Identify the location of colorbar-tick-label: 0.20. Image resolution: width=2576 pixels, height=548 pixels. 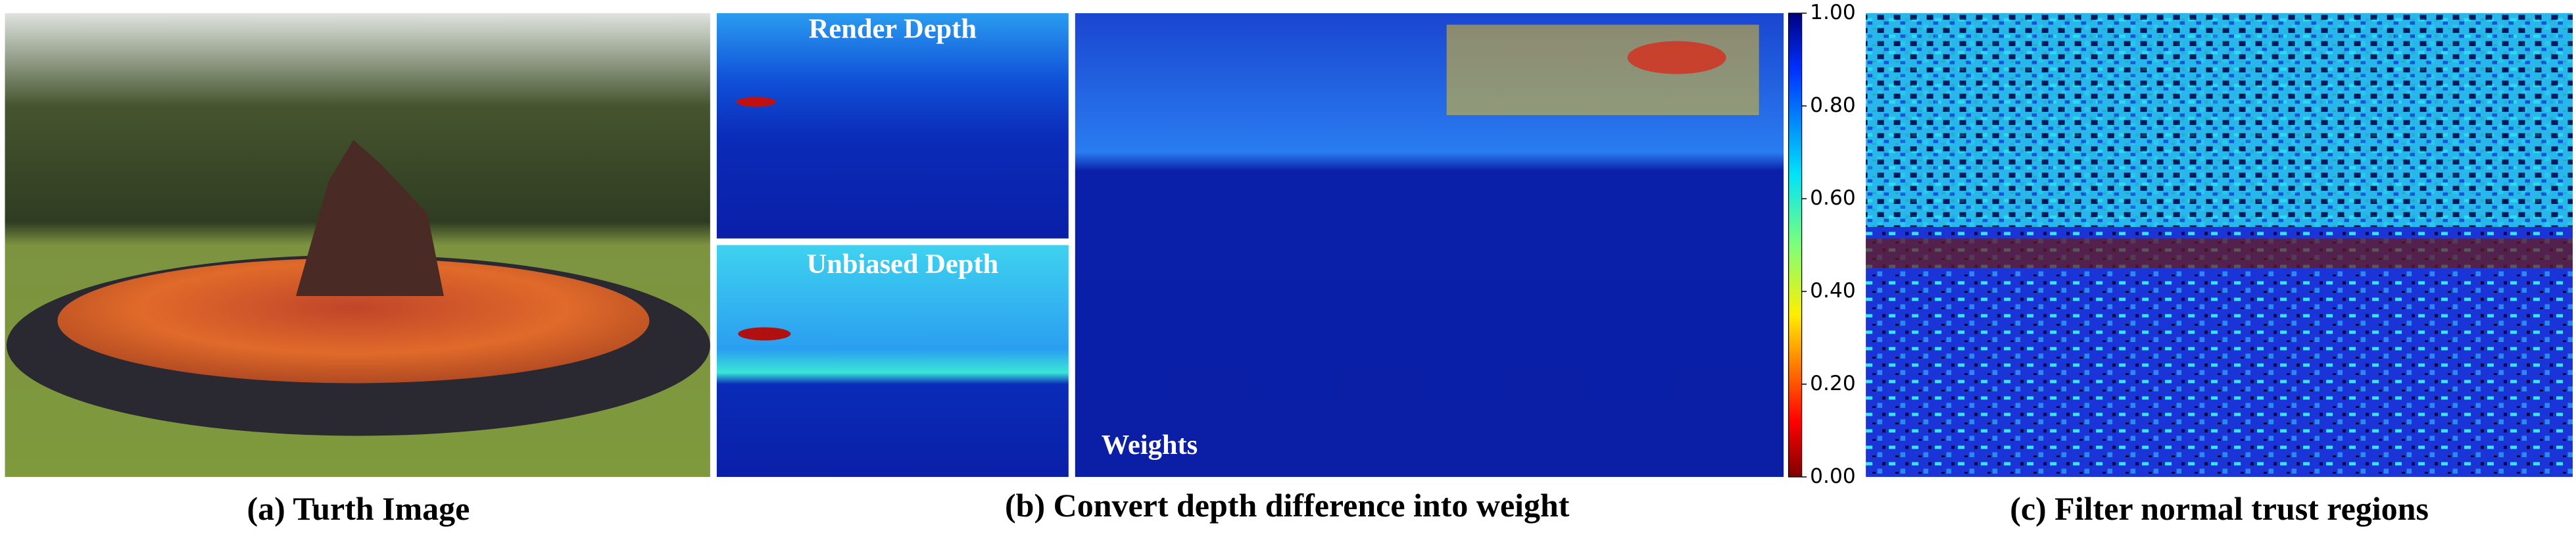
(1833, 383).